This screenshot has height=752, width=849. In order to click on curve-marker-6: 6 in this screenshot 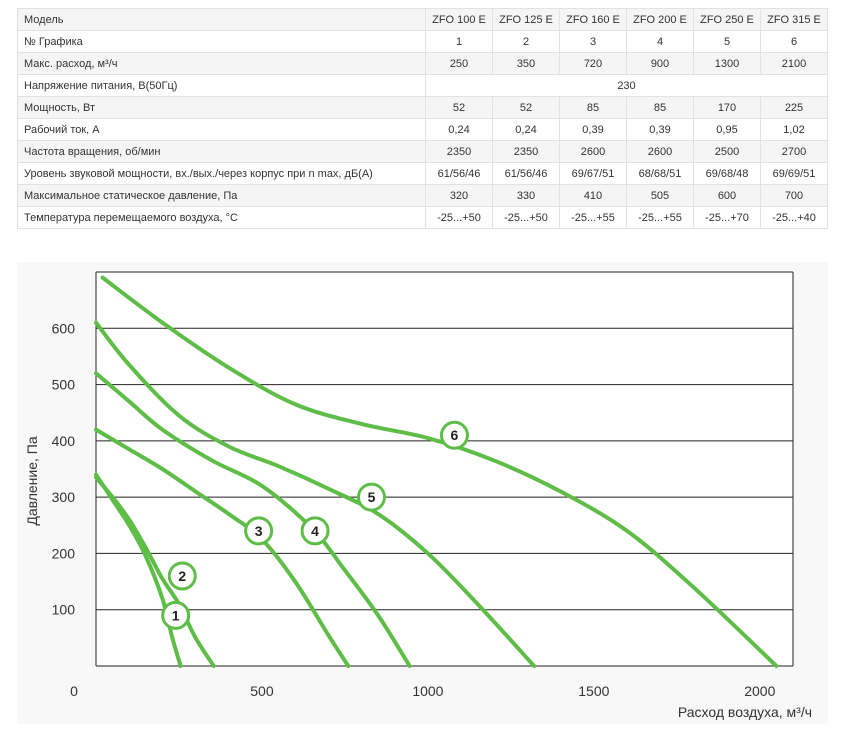, I will do `click(454, 435)`.